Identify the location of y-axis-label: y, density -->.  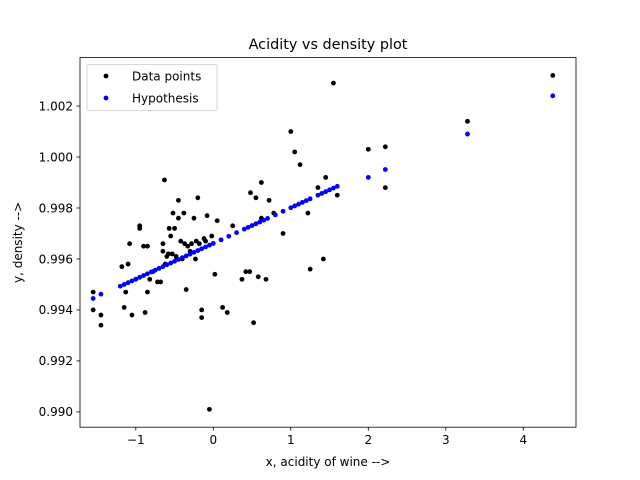
(18, 242).